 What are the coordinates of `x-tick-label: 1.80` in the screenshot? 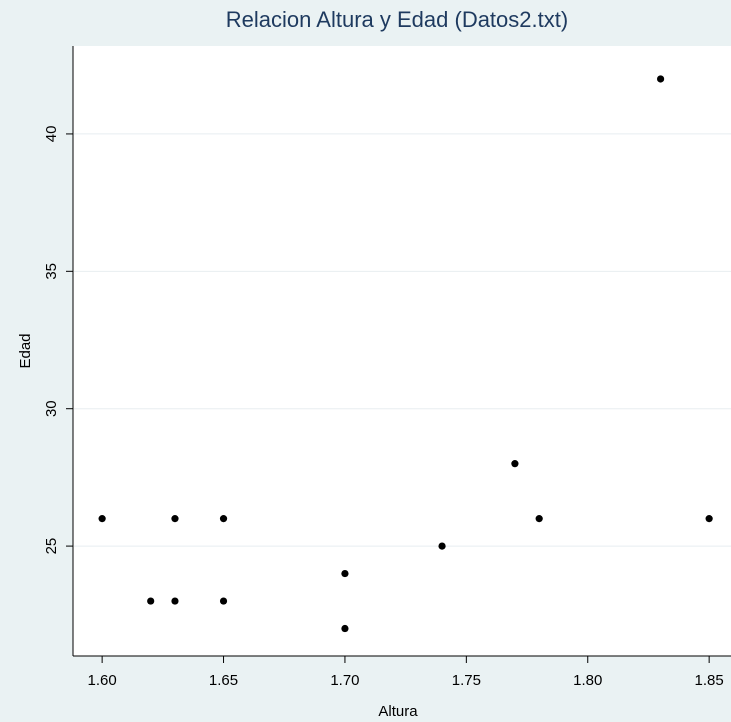 It's located at (587, 680).